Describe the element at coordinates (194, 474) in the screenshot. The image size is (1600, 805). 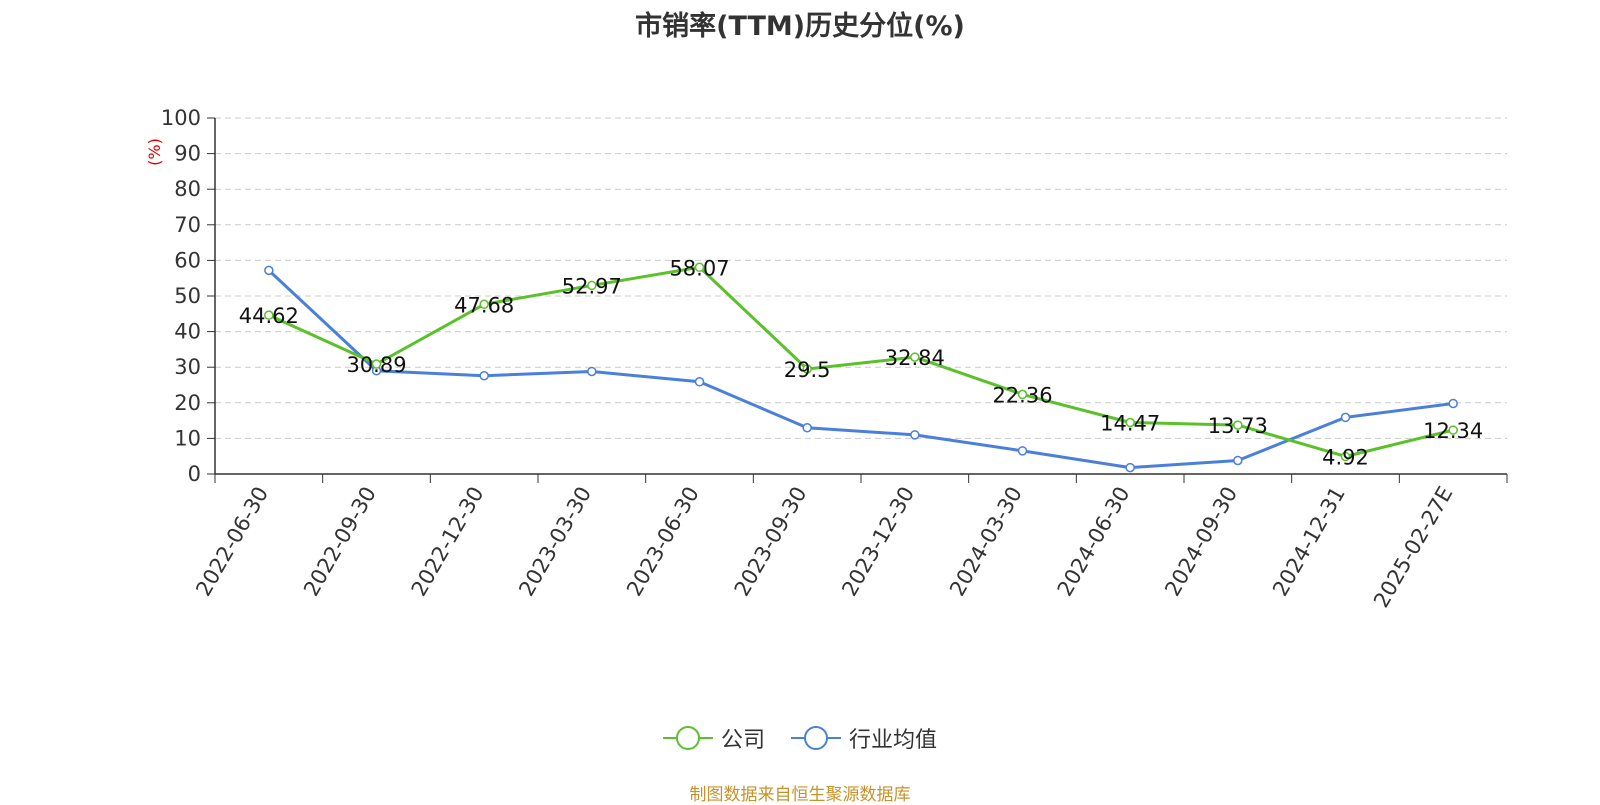
I see `y-tick-label: 0` at that location.